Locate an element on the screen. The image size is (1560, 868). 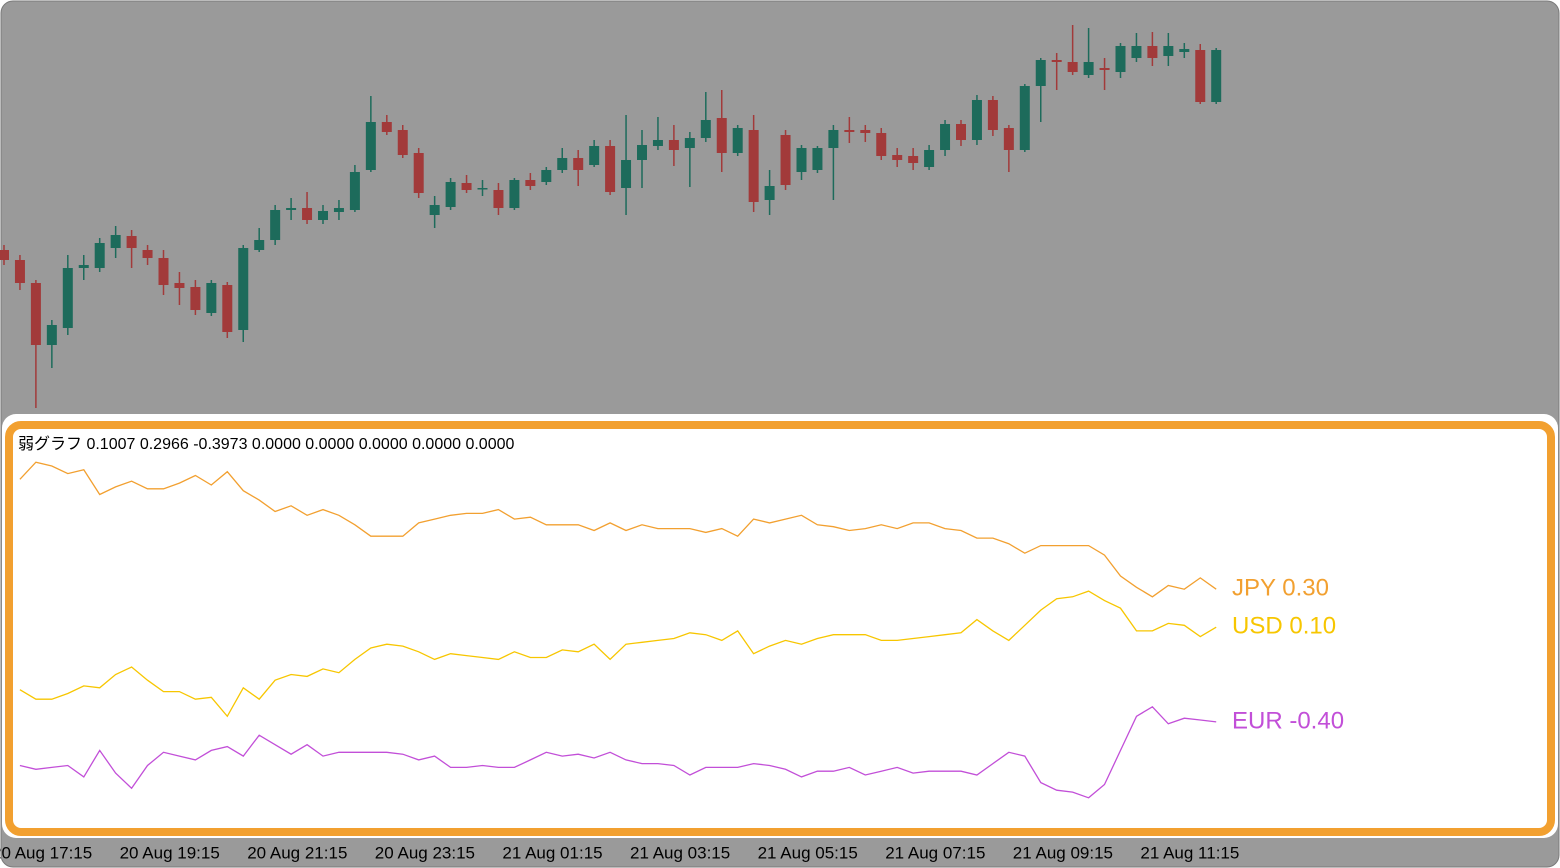
x-tick-label: 21 Aug 05:15 is located at coordinates (808, 852).